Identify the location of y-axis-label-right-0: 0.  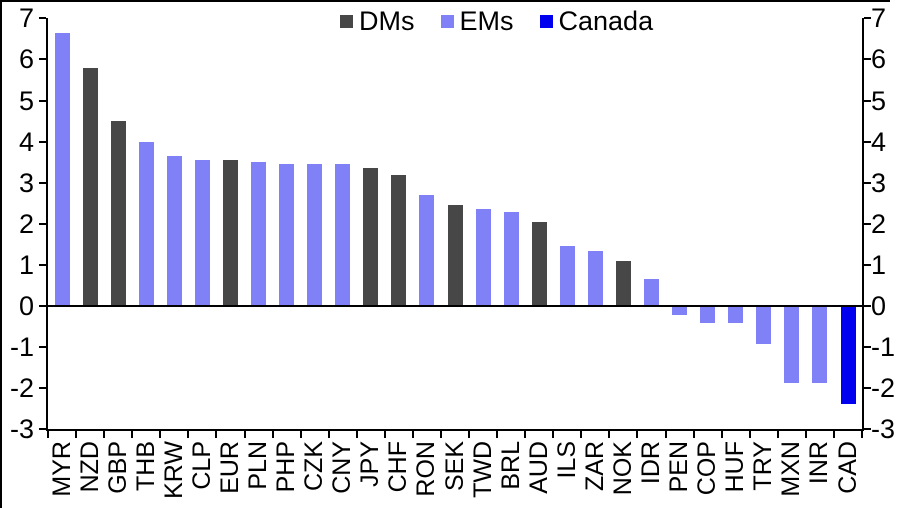
(879, 306).